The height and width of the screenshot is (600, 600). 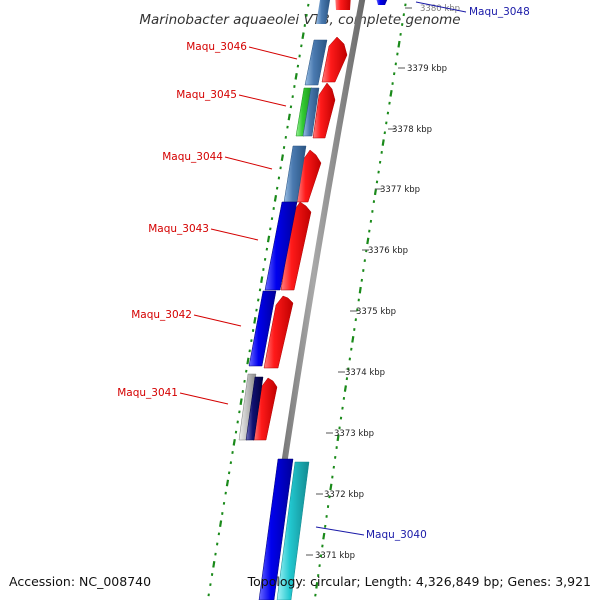 What do you see at coordinates (206, 95) in the screenshot?
I see `gene-label: Maqu_3045` at bounding box center [206, 95].